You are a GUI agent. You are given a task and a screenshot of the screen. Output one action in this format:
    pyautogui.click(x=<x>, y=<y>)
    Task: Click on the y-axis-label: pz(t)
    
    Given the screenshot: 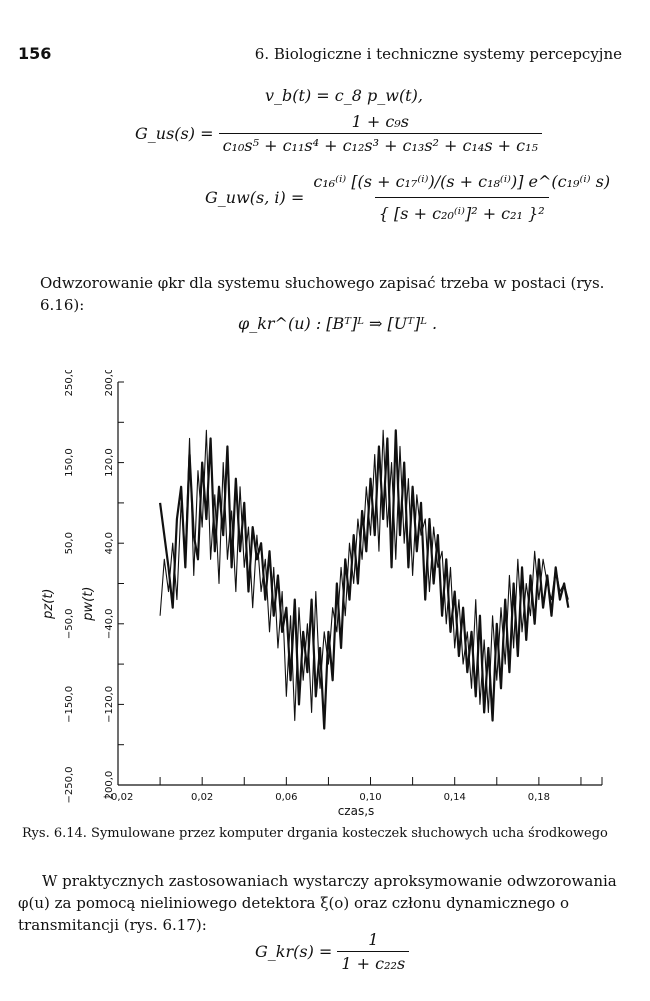 What is the action you would take?
    pyautogui.click(x=48, y=603)
    